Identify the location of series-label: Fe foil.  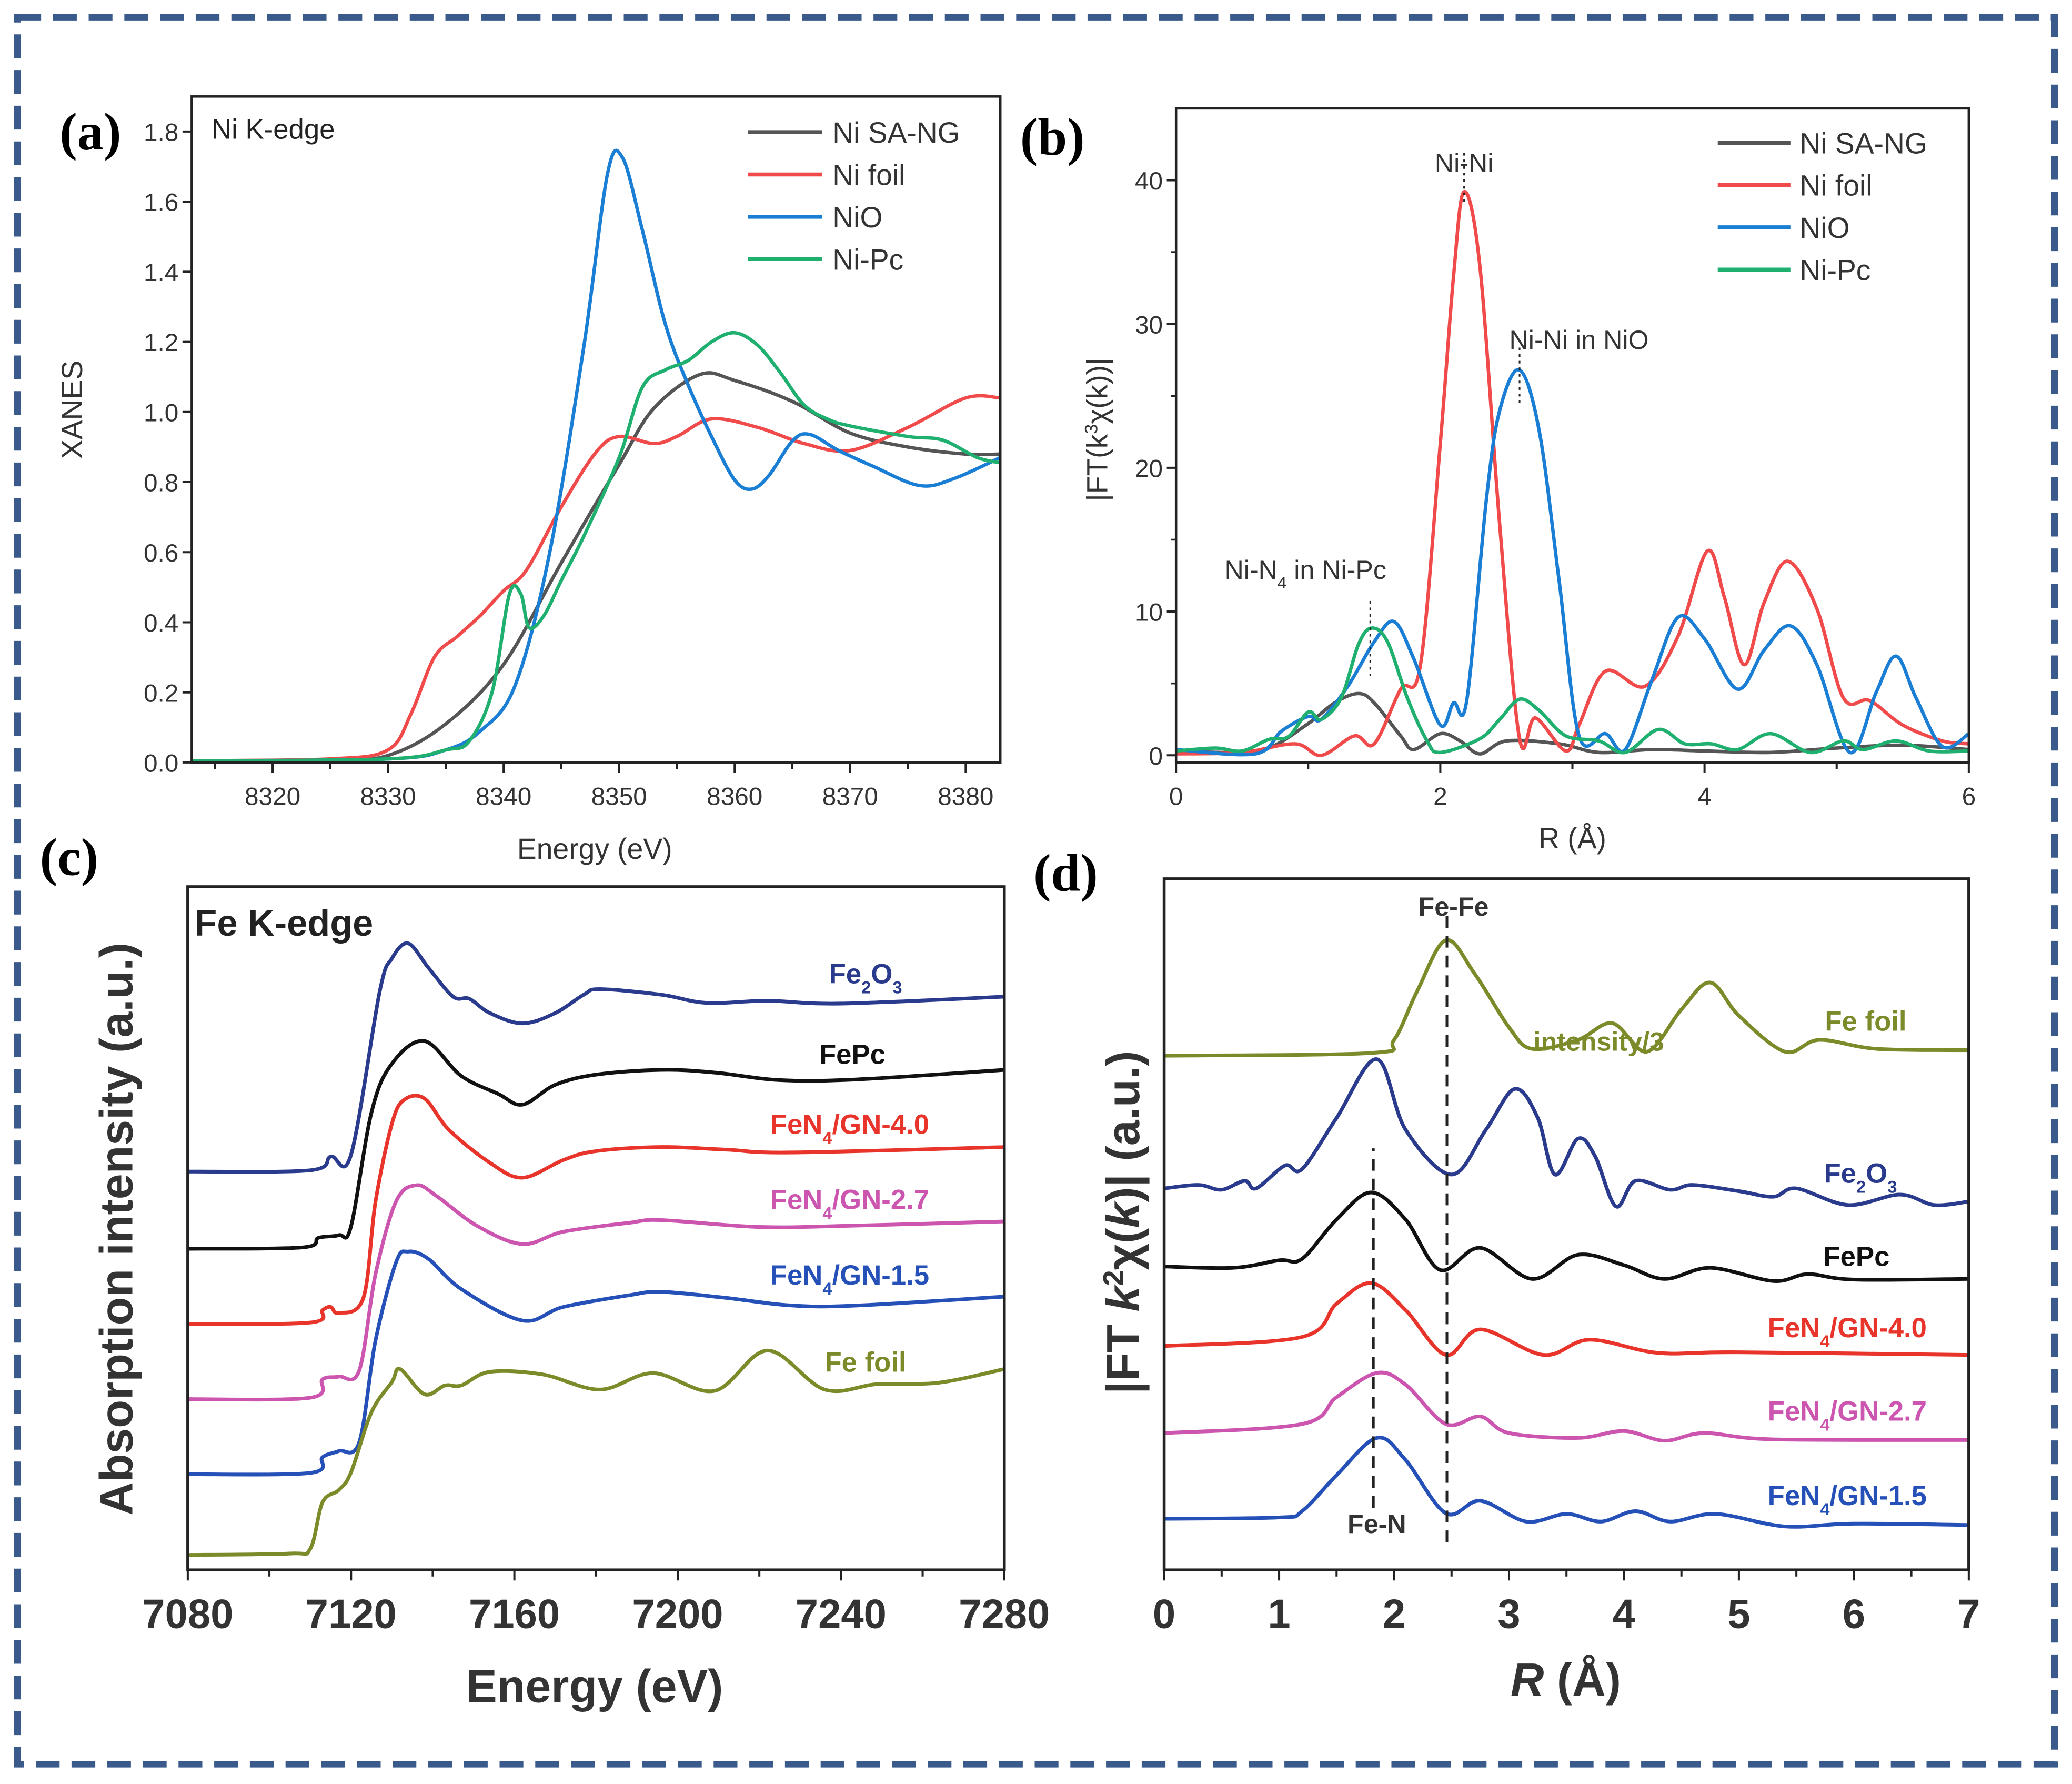
(1865, 1022).